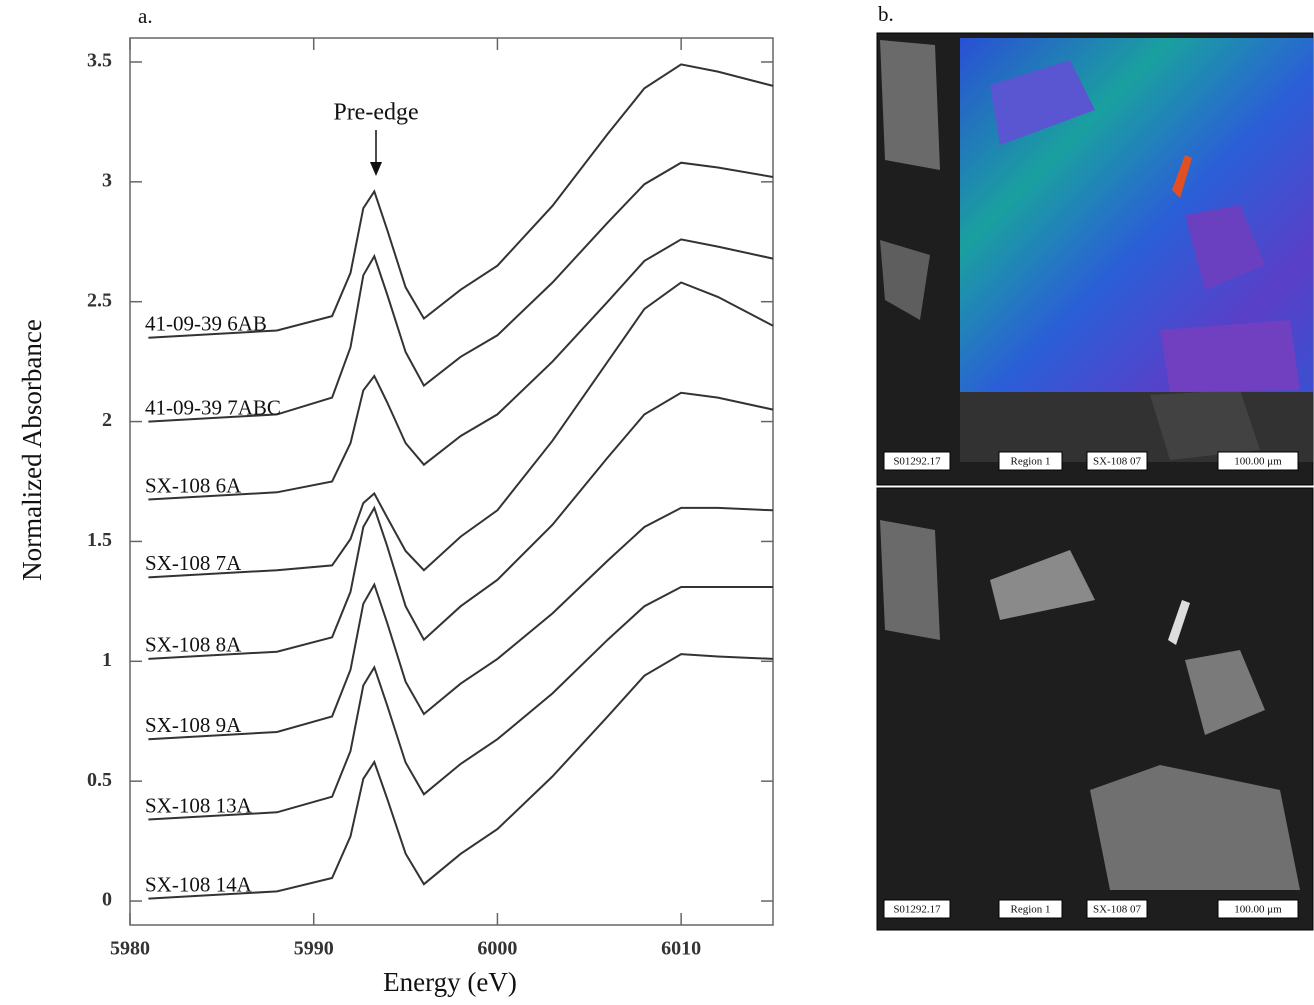 The height and width of the screenshot is (1005, 1314). Describe the element at coordinates (99, 300) in the screenshot. I see `y-tick-label: 2.5` at that location.